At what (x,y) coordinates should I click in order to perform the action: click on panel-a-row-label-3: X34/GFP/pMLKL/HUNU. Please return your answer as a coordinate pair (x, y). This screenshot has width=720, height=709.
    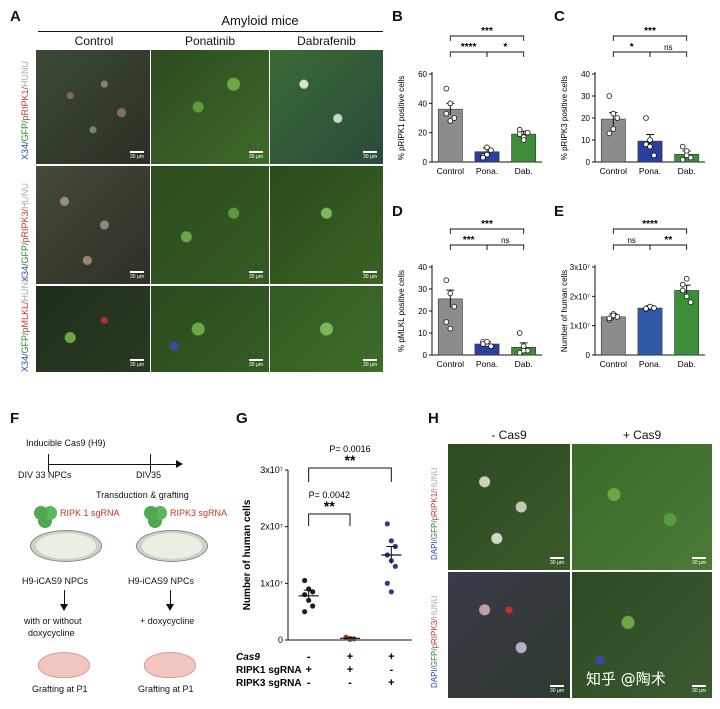
    Looking at the image, I should click on (25, 323).